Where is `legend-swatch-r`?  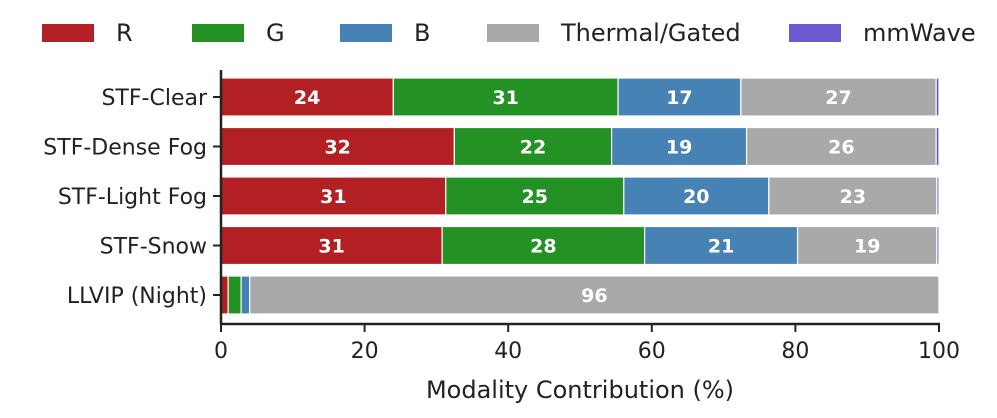
legend-swatch-r is located at coordinates (68, 33).